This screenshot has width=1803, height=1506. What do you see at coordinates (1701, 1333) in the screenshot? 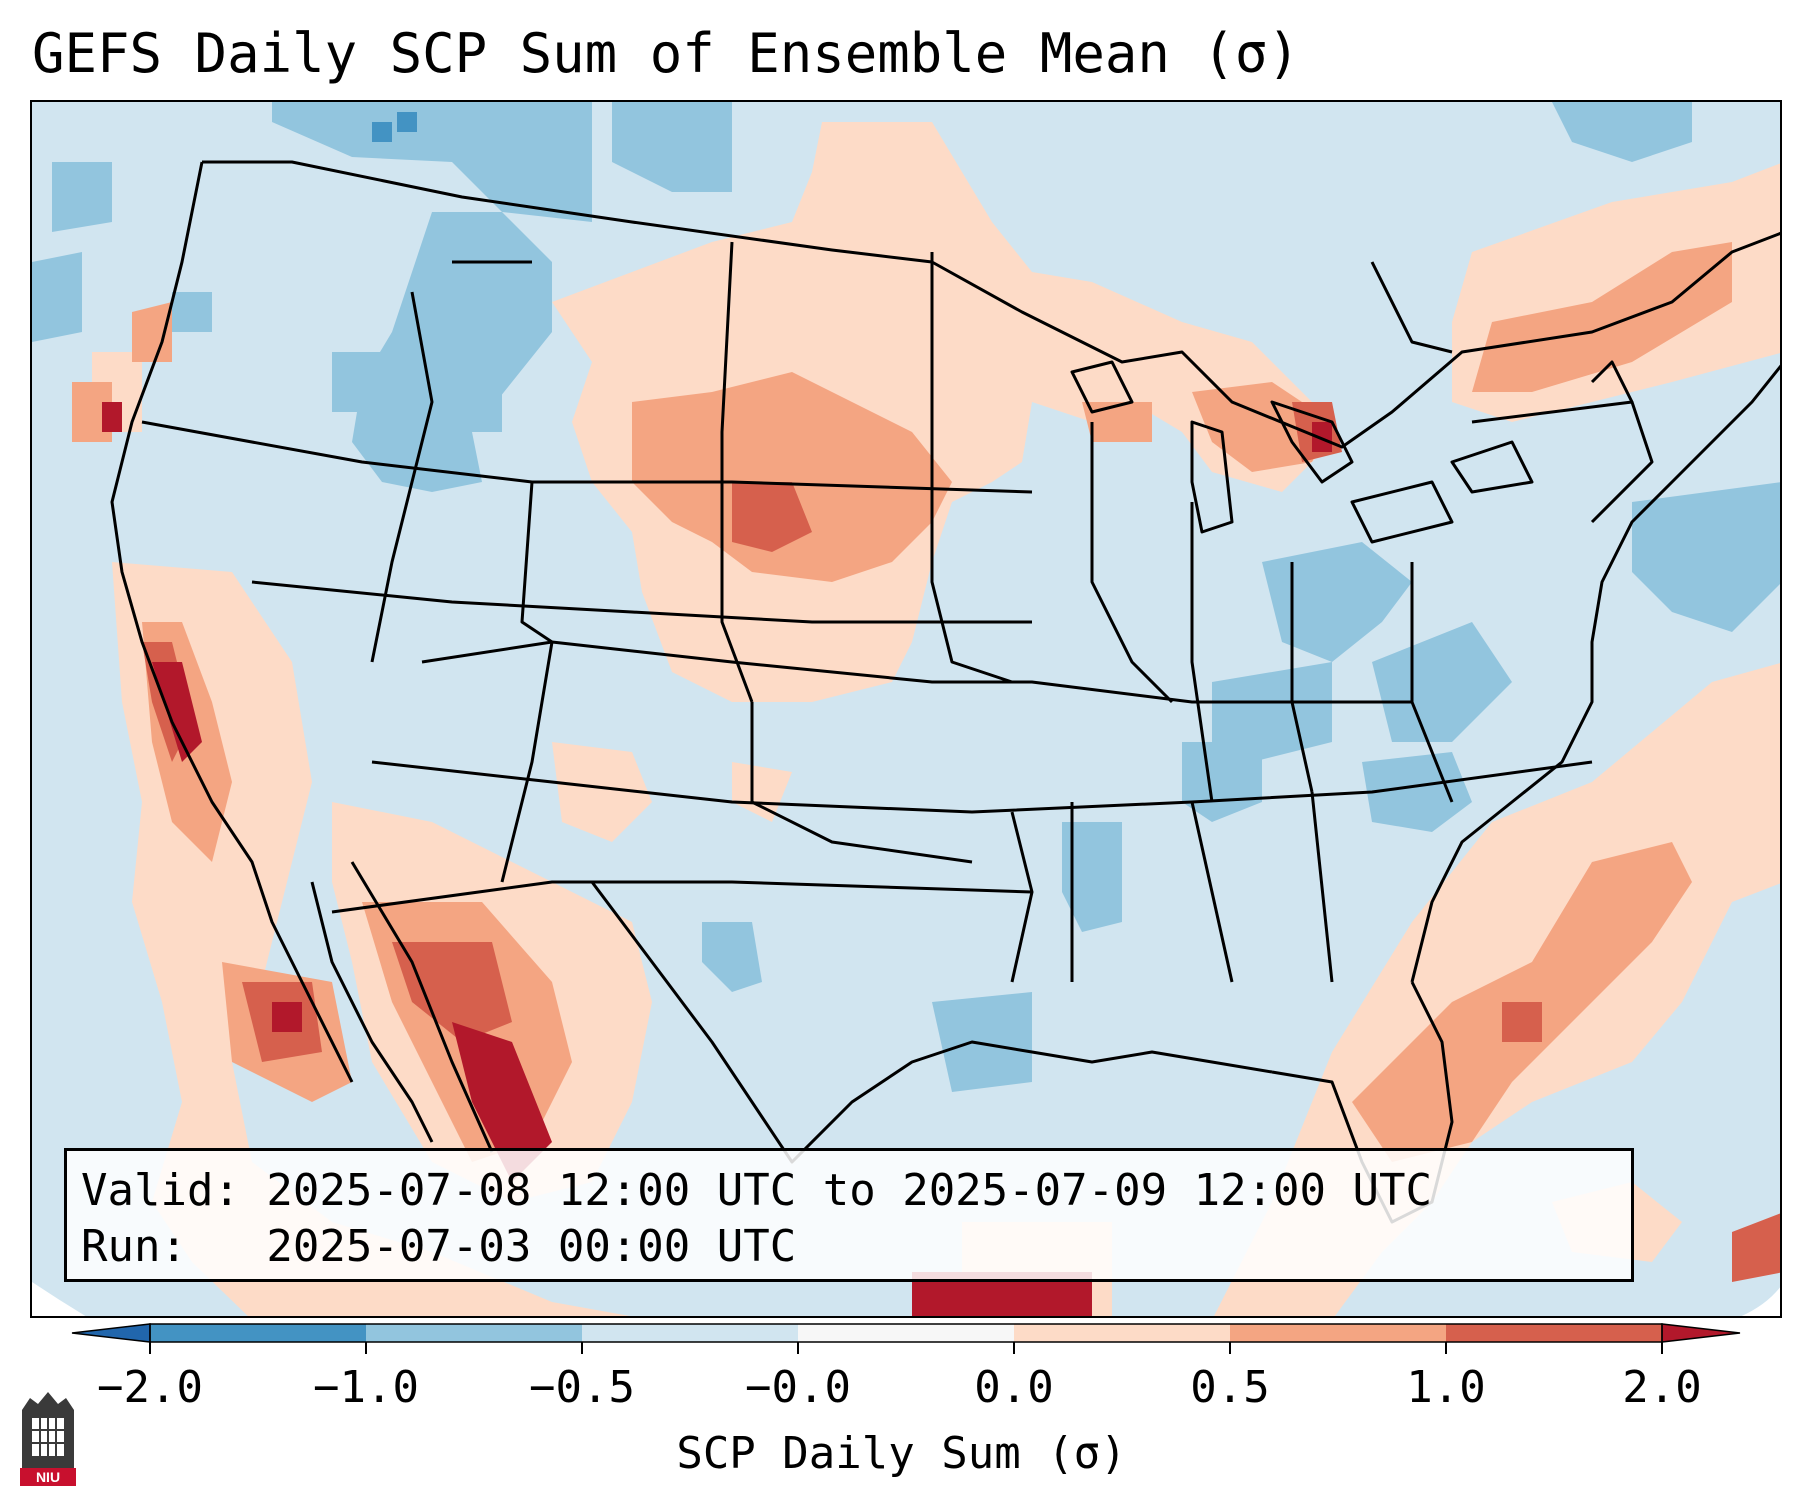
I see `colorbar-max-extension` at bounding box center [1701, 1333].